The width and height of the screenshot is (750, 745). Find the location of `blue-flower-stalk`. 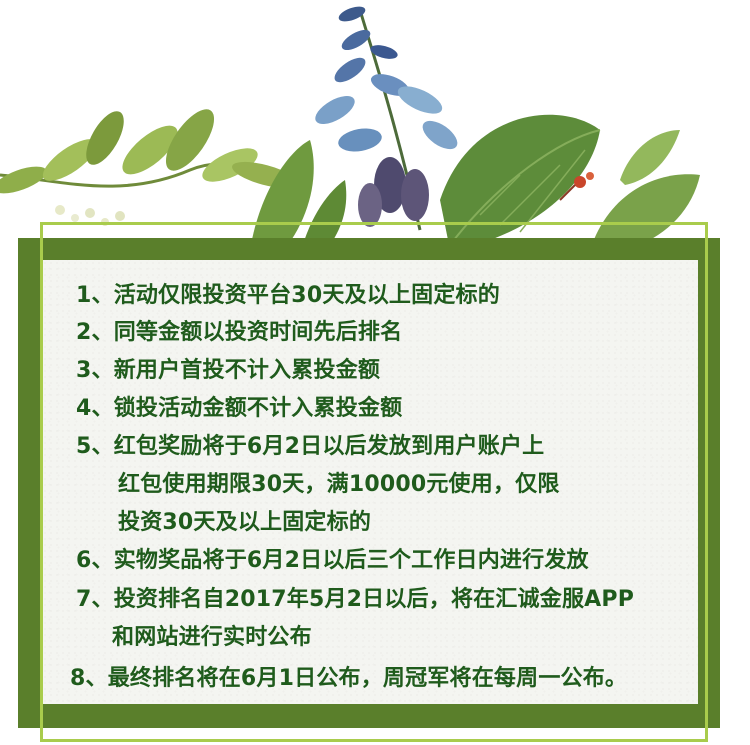

blue-flower-stalk is located at coordinates (386, 118).